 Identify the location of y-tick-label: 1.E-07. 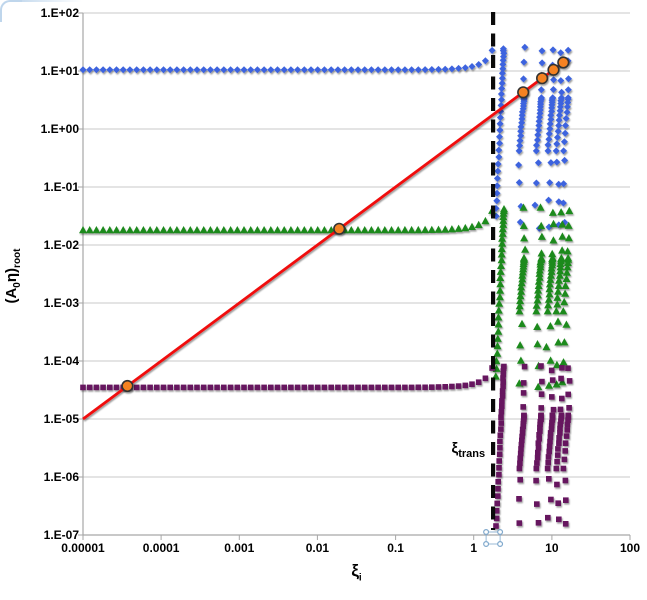
(61, 535).